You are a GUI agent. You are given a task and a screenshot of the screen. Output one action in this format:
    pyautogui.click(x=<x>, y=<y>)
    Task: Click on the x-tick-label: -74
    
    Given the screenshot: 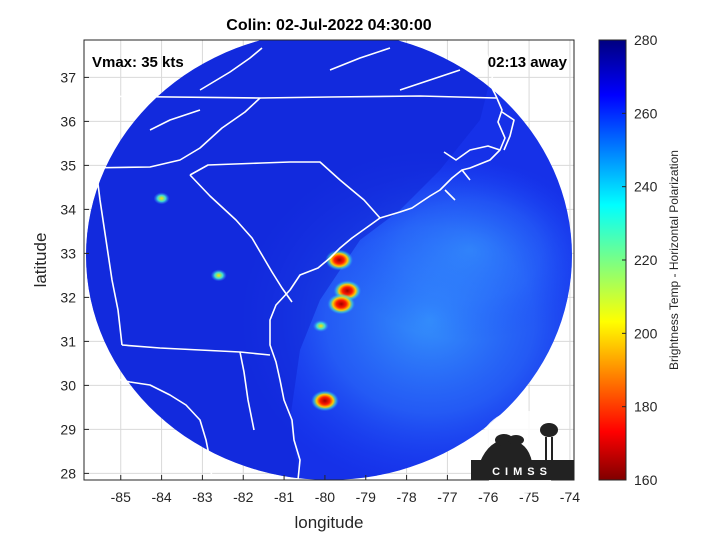 What is the action you would take?
    pyautogui.click(x=570, y=497)
    